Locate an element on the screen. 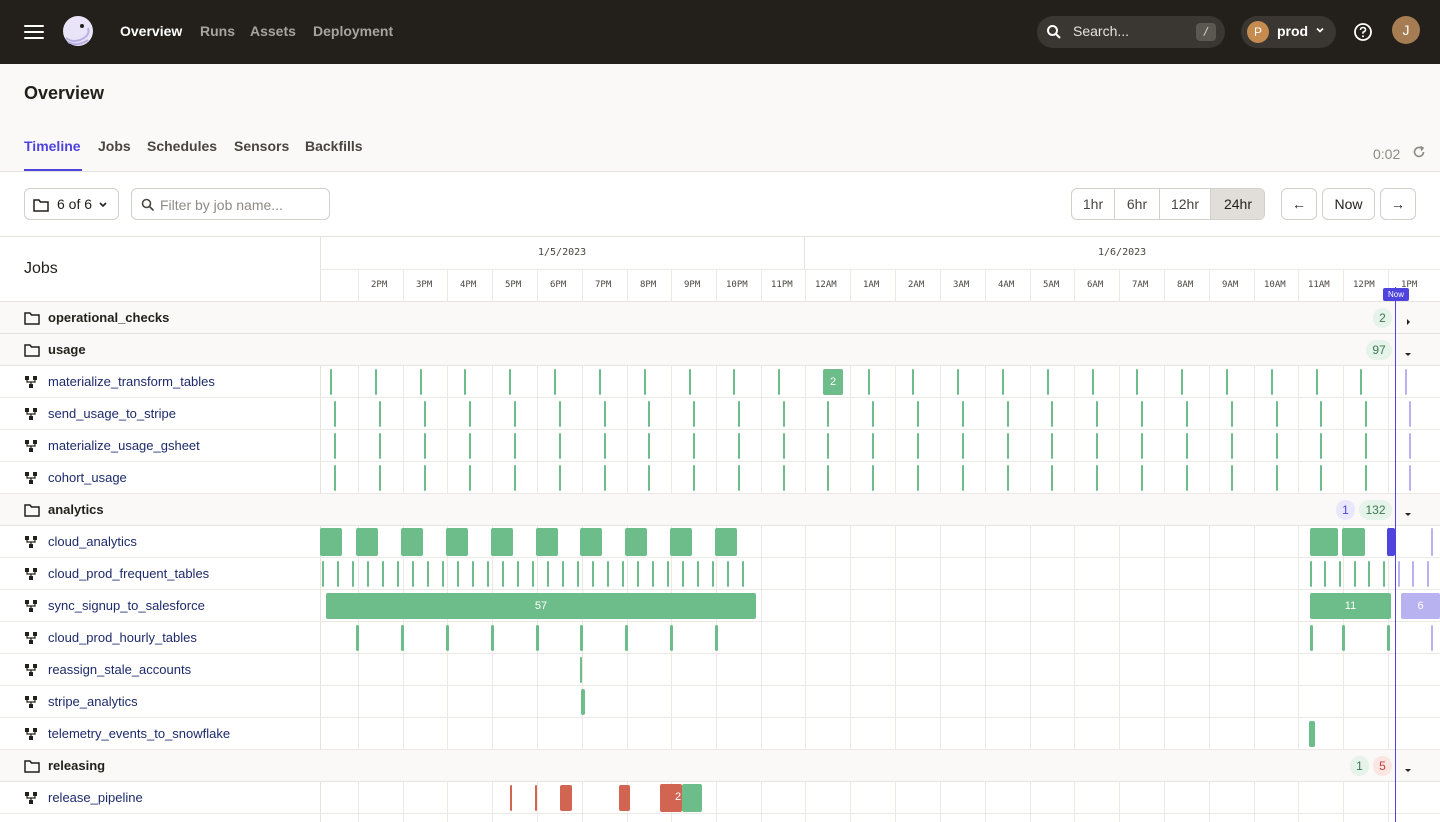 The width and height of the screenshot is (1440, 822). job-name-link: cohort_usage is located at coordinates (87, 477).